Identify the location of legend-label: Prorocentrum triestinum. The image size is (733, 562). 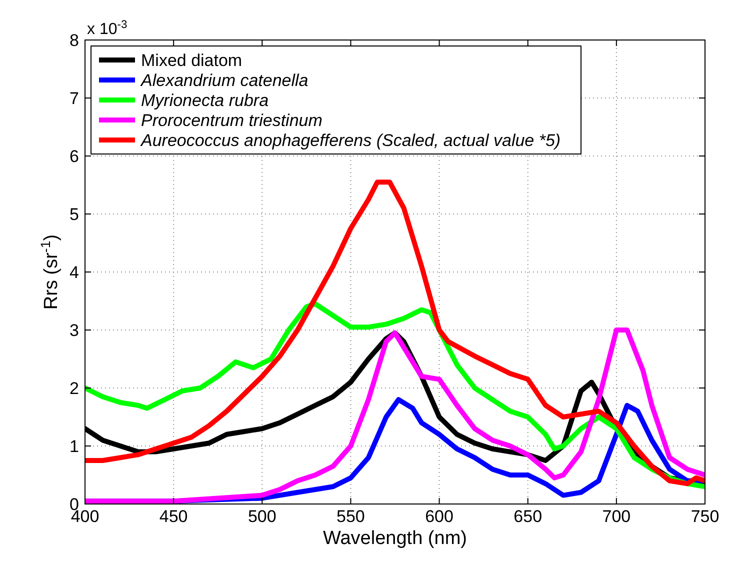
(231, 120).